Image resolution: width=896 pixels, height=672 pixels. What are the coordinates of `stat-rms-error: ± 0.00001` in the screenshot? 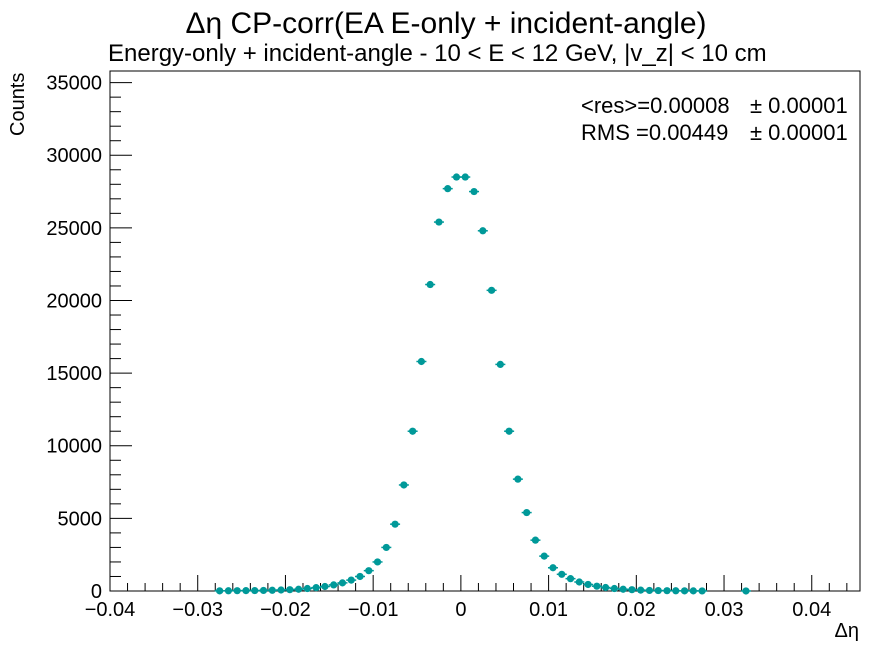 It's located at (799, 132).